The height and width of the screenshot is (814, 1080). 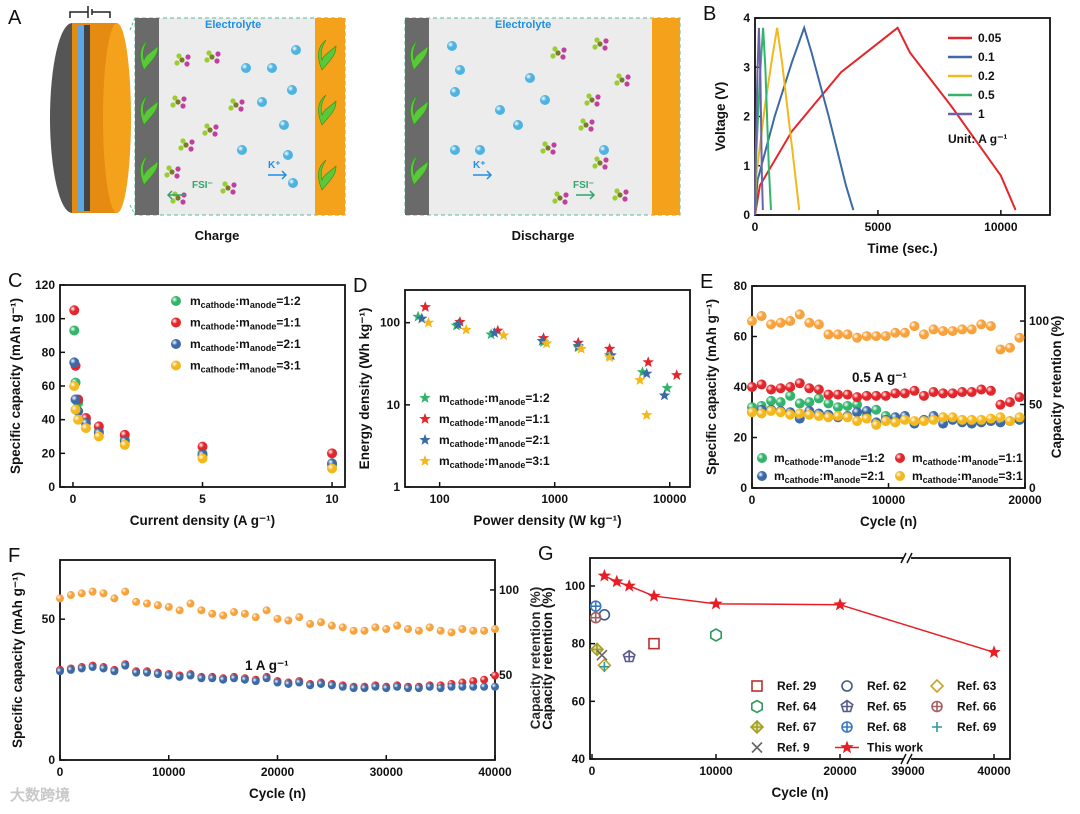 What do you see at coordinates (985, 462) in the screenshot?
I see `text-span: anode` at bounding box center [985, 462].